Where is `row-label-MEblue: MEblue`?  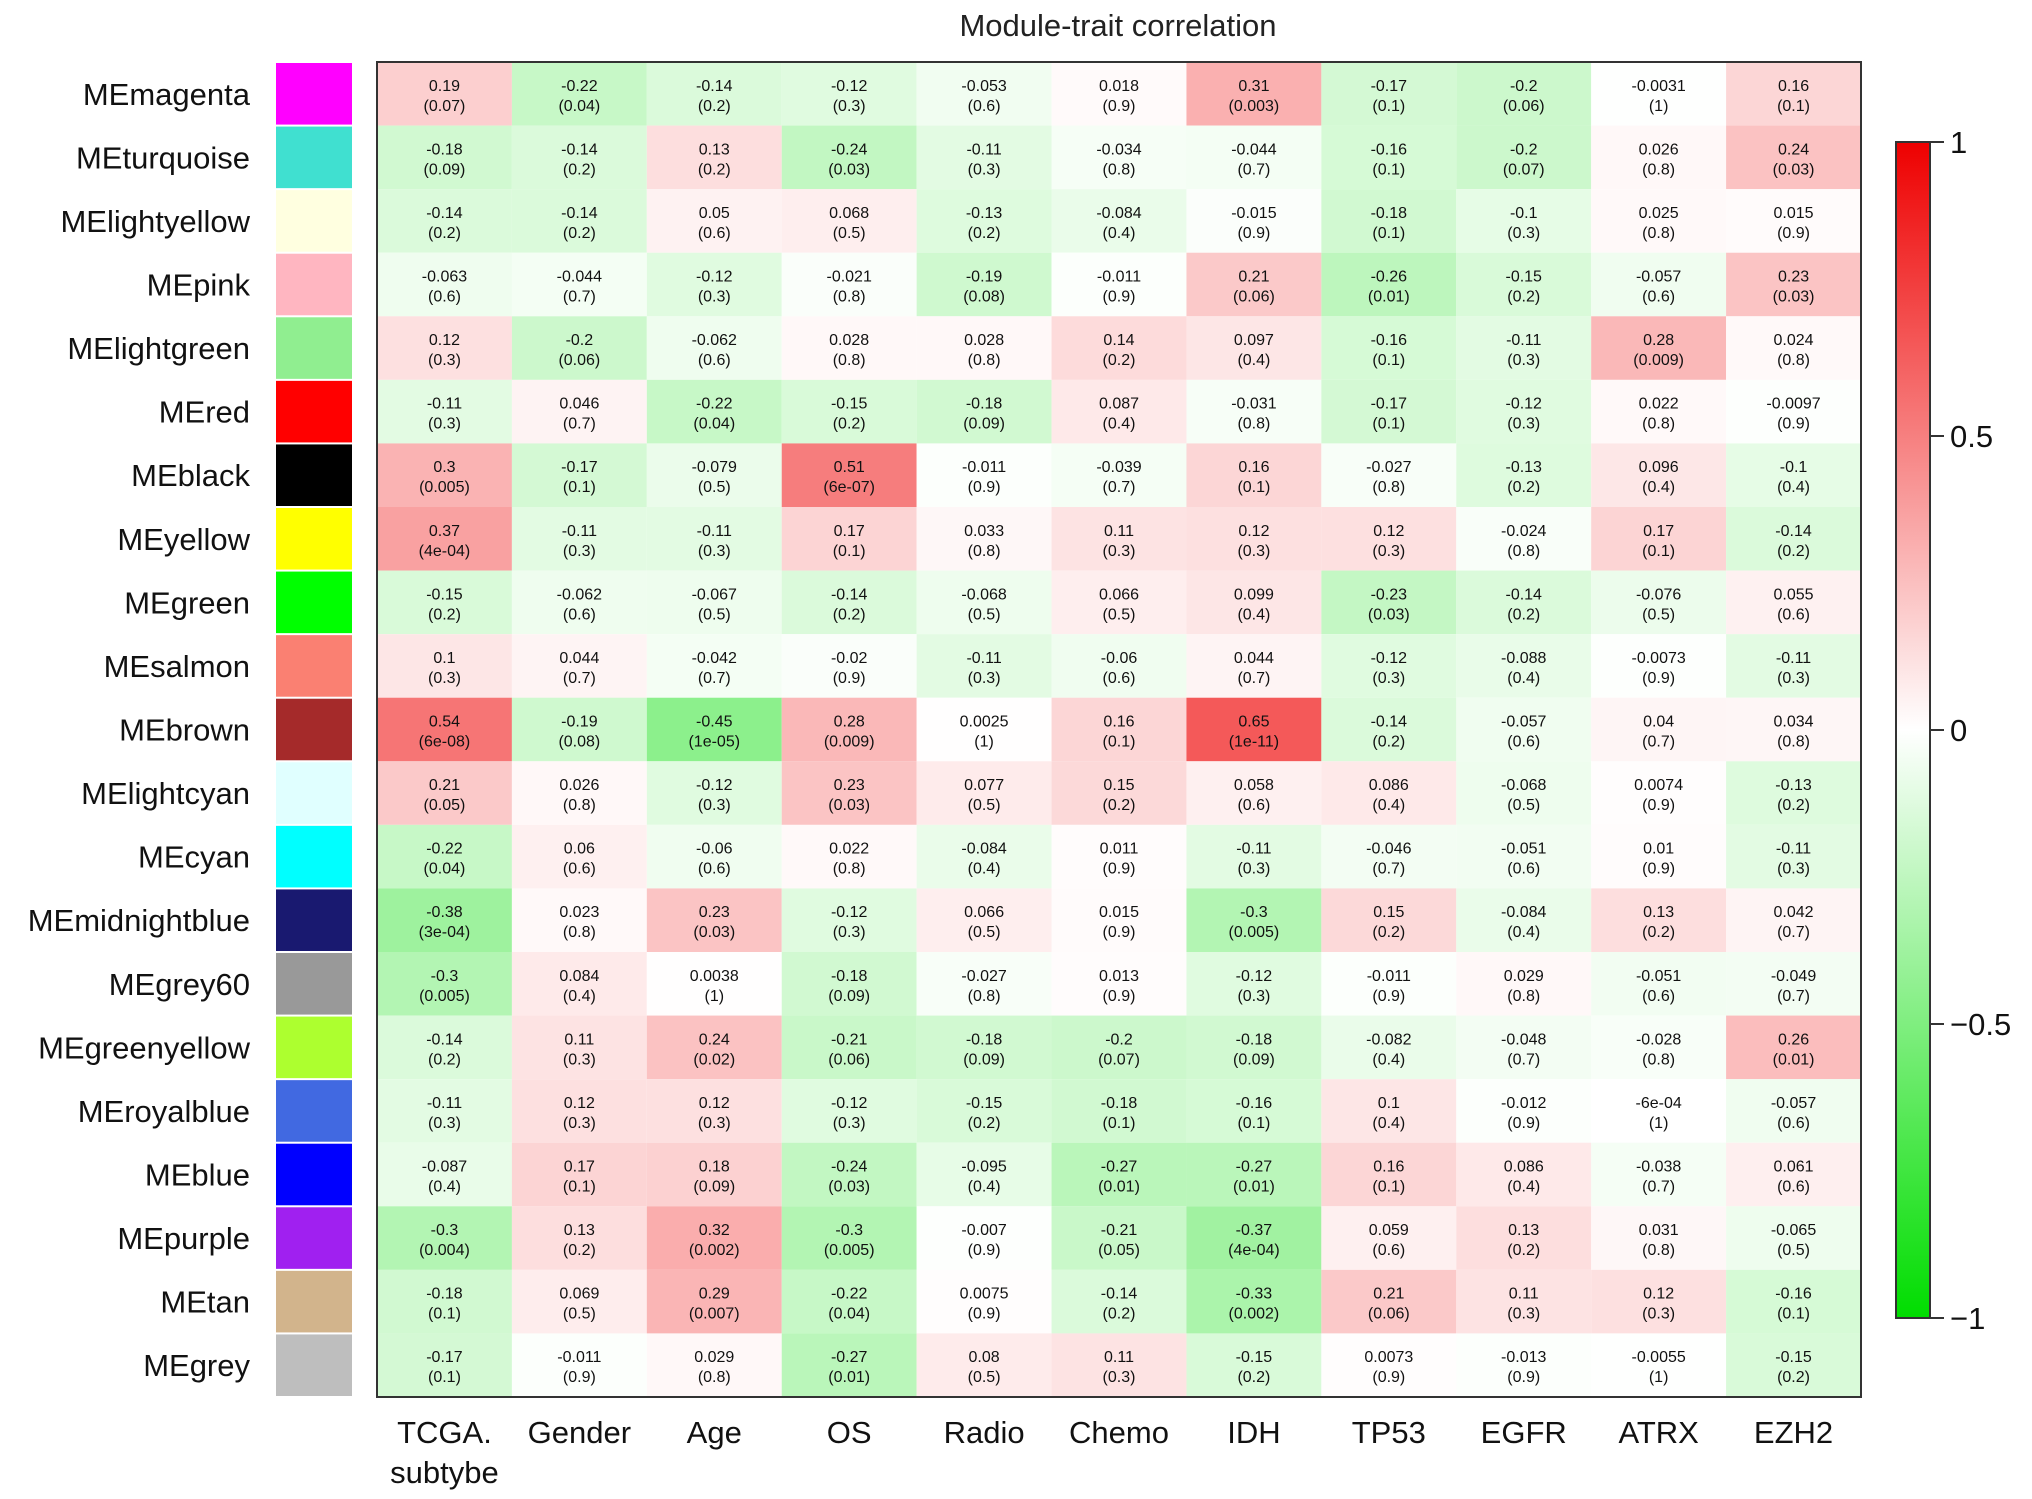
row-label-MEblue: MEblue is located at coordinates (197, 1175).